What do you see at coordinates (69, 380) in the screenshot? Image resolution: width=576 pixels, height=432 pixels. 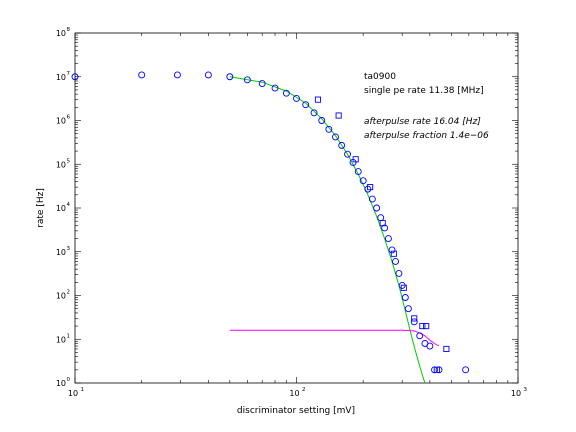 I see `y-tick-exponent: 0` at bounding box center [69, 380].